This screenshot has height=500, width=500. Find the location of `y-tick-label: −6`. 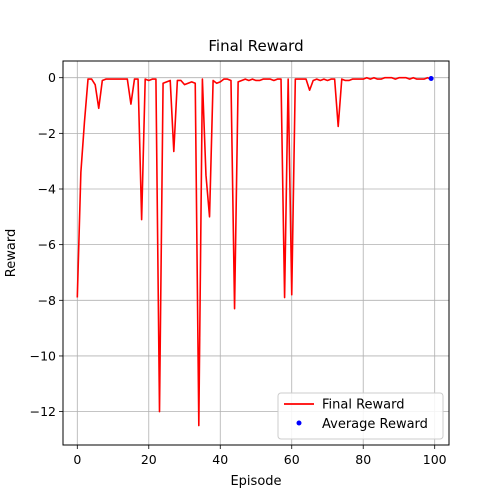

y-tick-label: −6 is located at coordinates (47, 244).